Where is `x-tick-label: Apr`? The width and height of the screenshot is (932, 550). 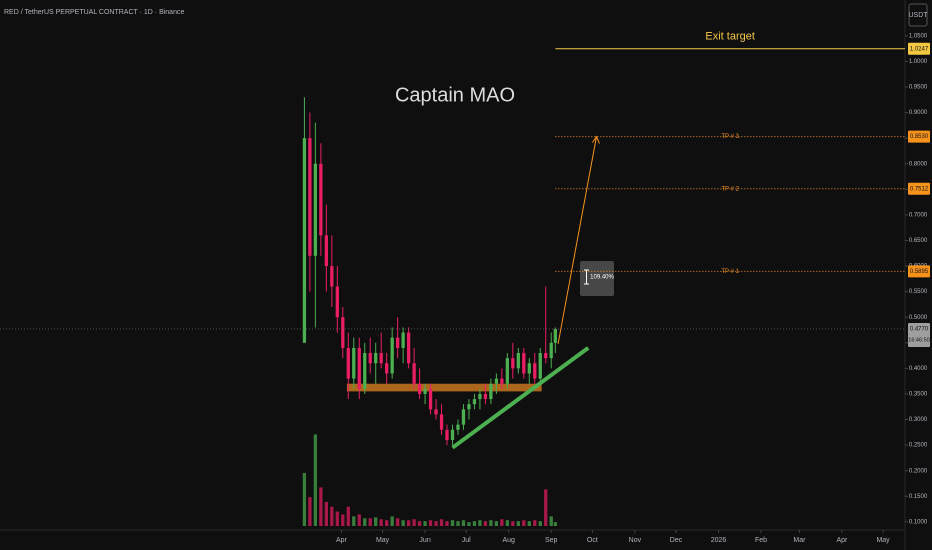
x-tick-label: Apr is located at coordinates (842, 540).